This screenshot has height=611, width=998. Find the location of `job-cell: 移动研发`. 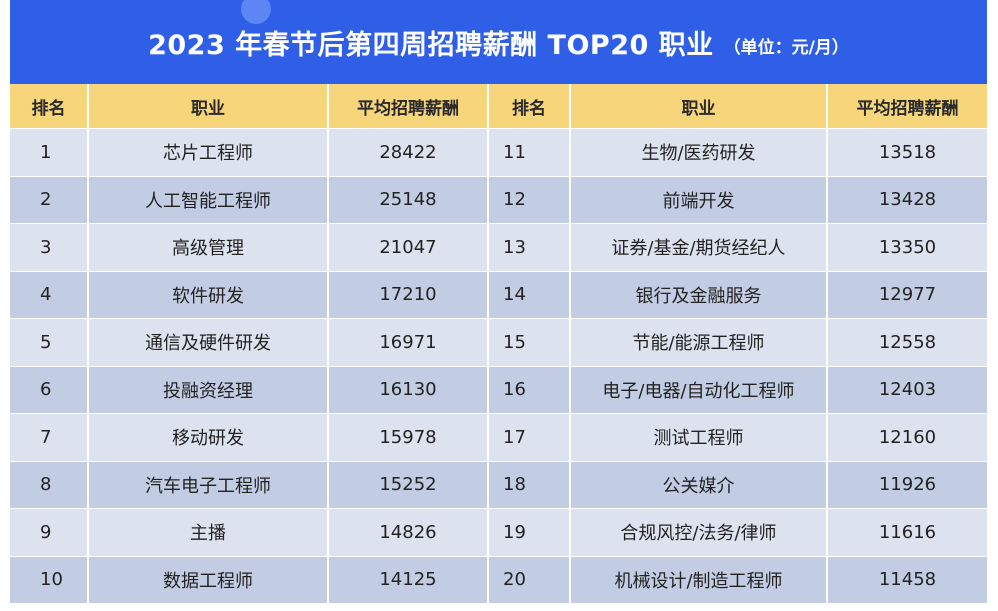

job-cell: 移动研发 is located at coordinates (208, 437).